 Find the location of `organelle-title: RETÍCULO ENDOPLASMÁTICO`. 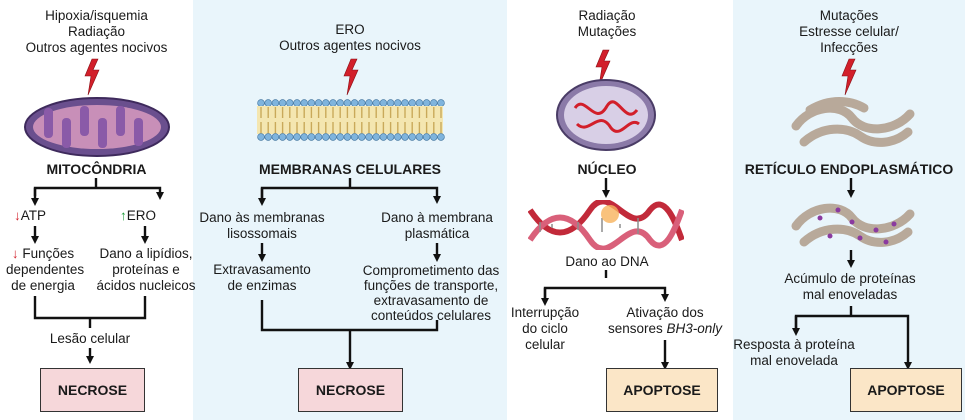

organelle-title: RETÍCULO ENDOPLASMÁTICO is located at coordinates (849, 169).